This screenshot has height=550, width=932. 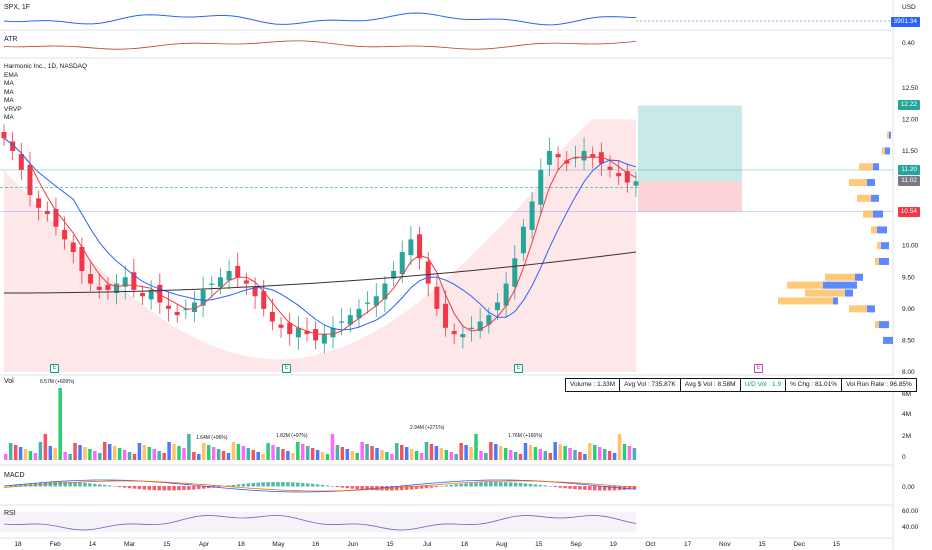 What do you see at coordinates (711, 385) in the screenshot?
I see `vol-stat-2: Avg $ Vol : 8.58M` at bounding box center [711, 385].